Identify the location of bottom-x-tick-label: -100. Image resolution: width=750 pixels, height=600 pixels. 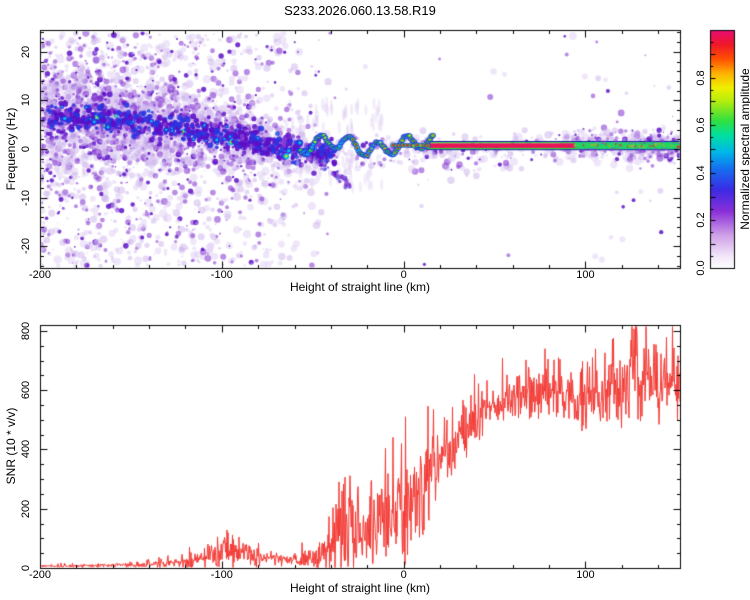
(221, 575).